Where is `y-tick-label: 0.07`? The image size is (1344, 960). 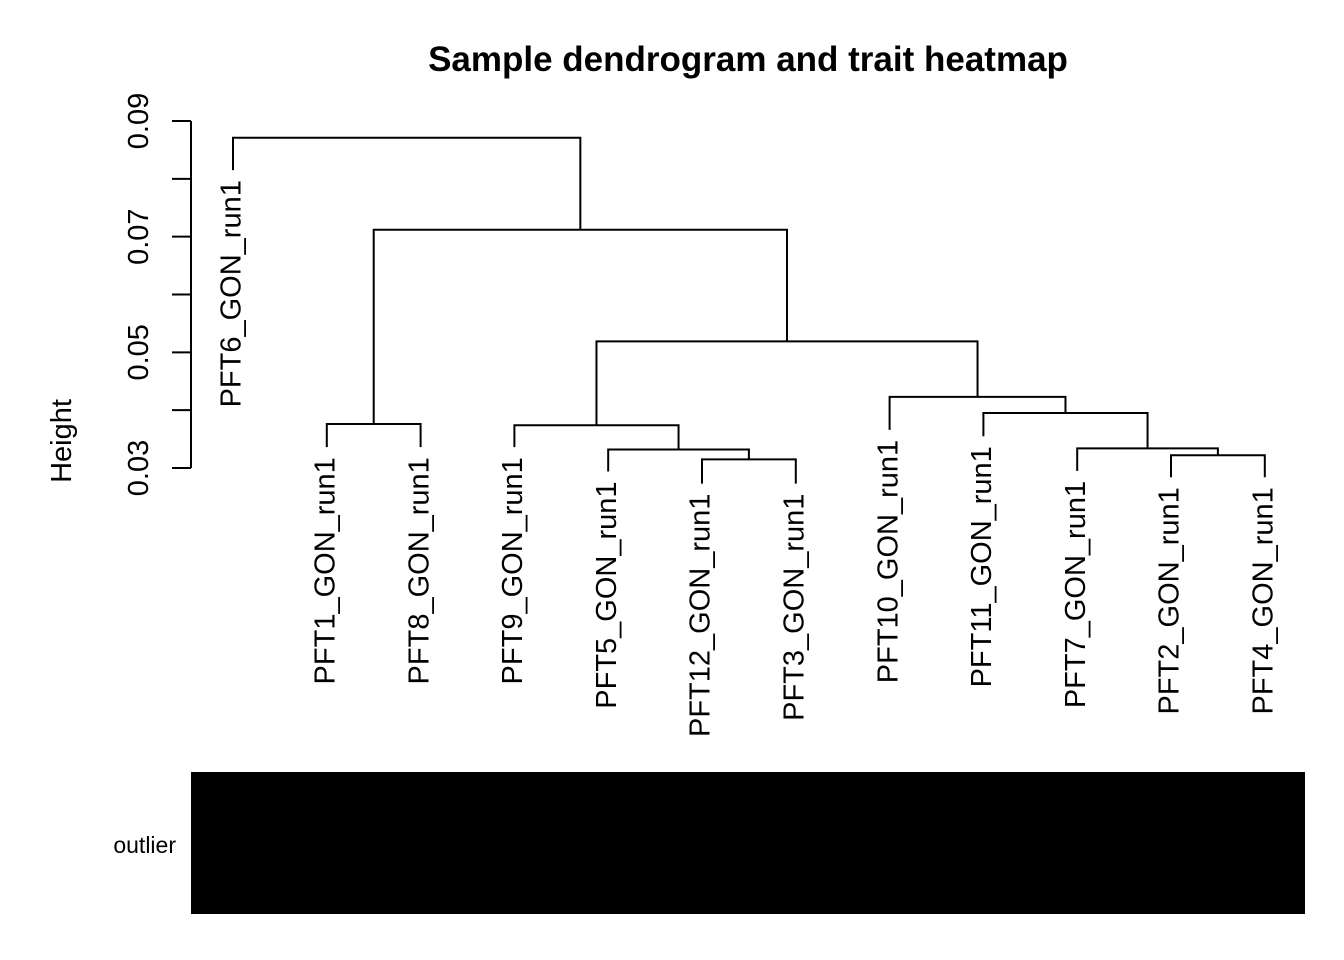 y-tick-label: 0.07 is located at coordinates (139, 236).